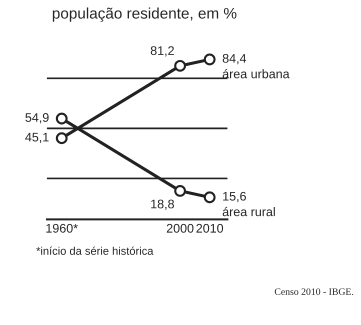 The width and height of the screenshot is (361, 325). Describe the element at coordinates (162, 205) in the screenshot. I see `data-label: 18,8` at that location.